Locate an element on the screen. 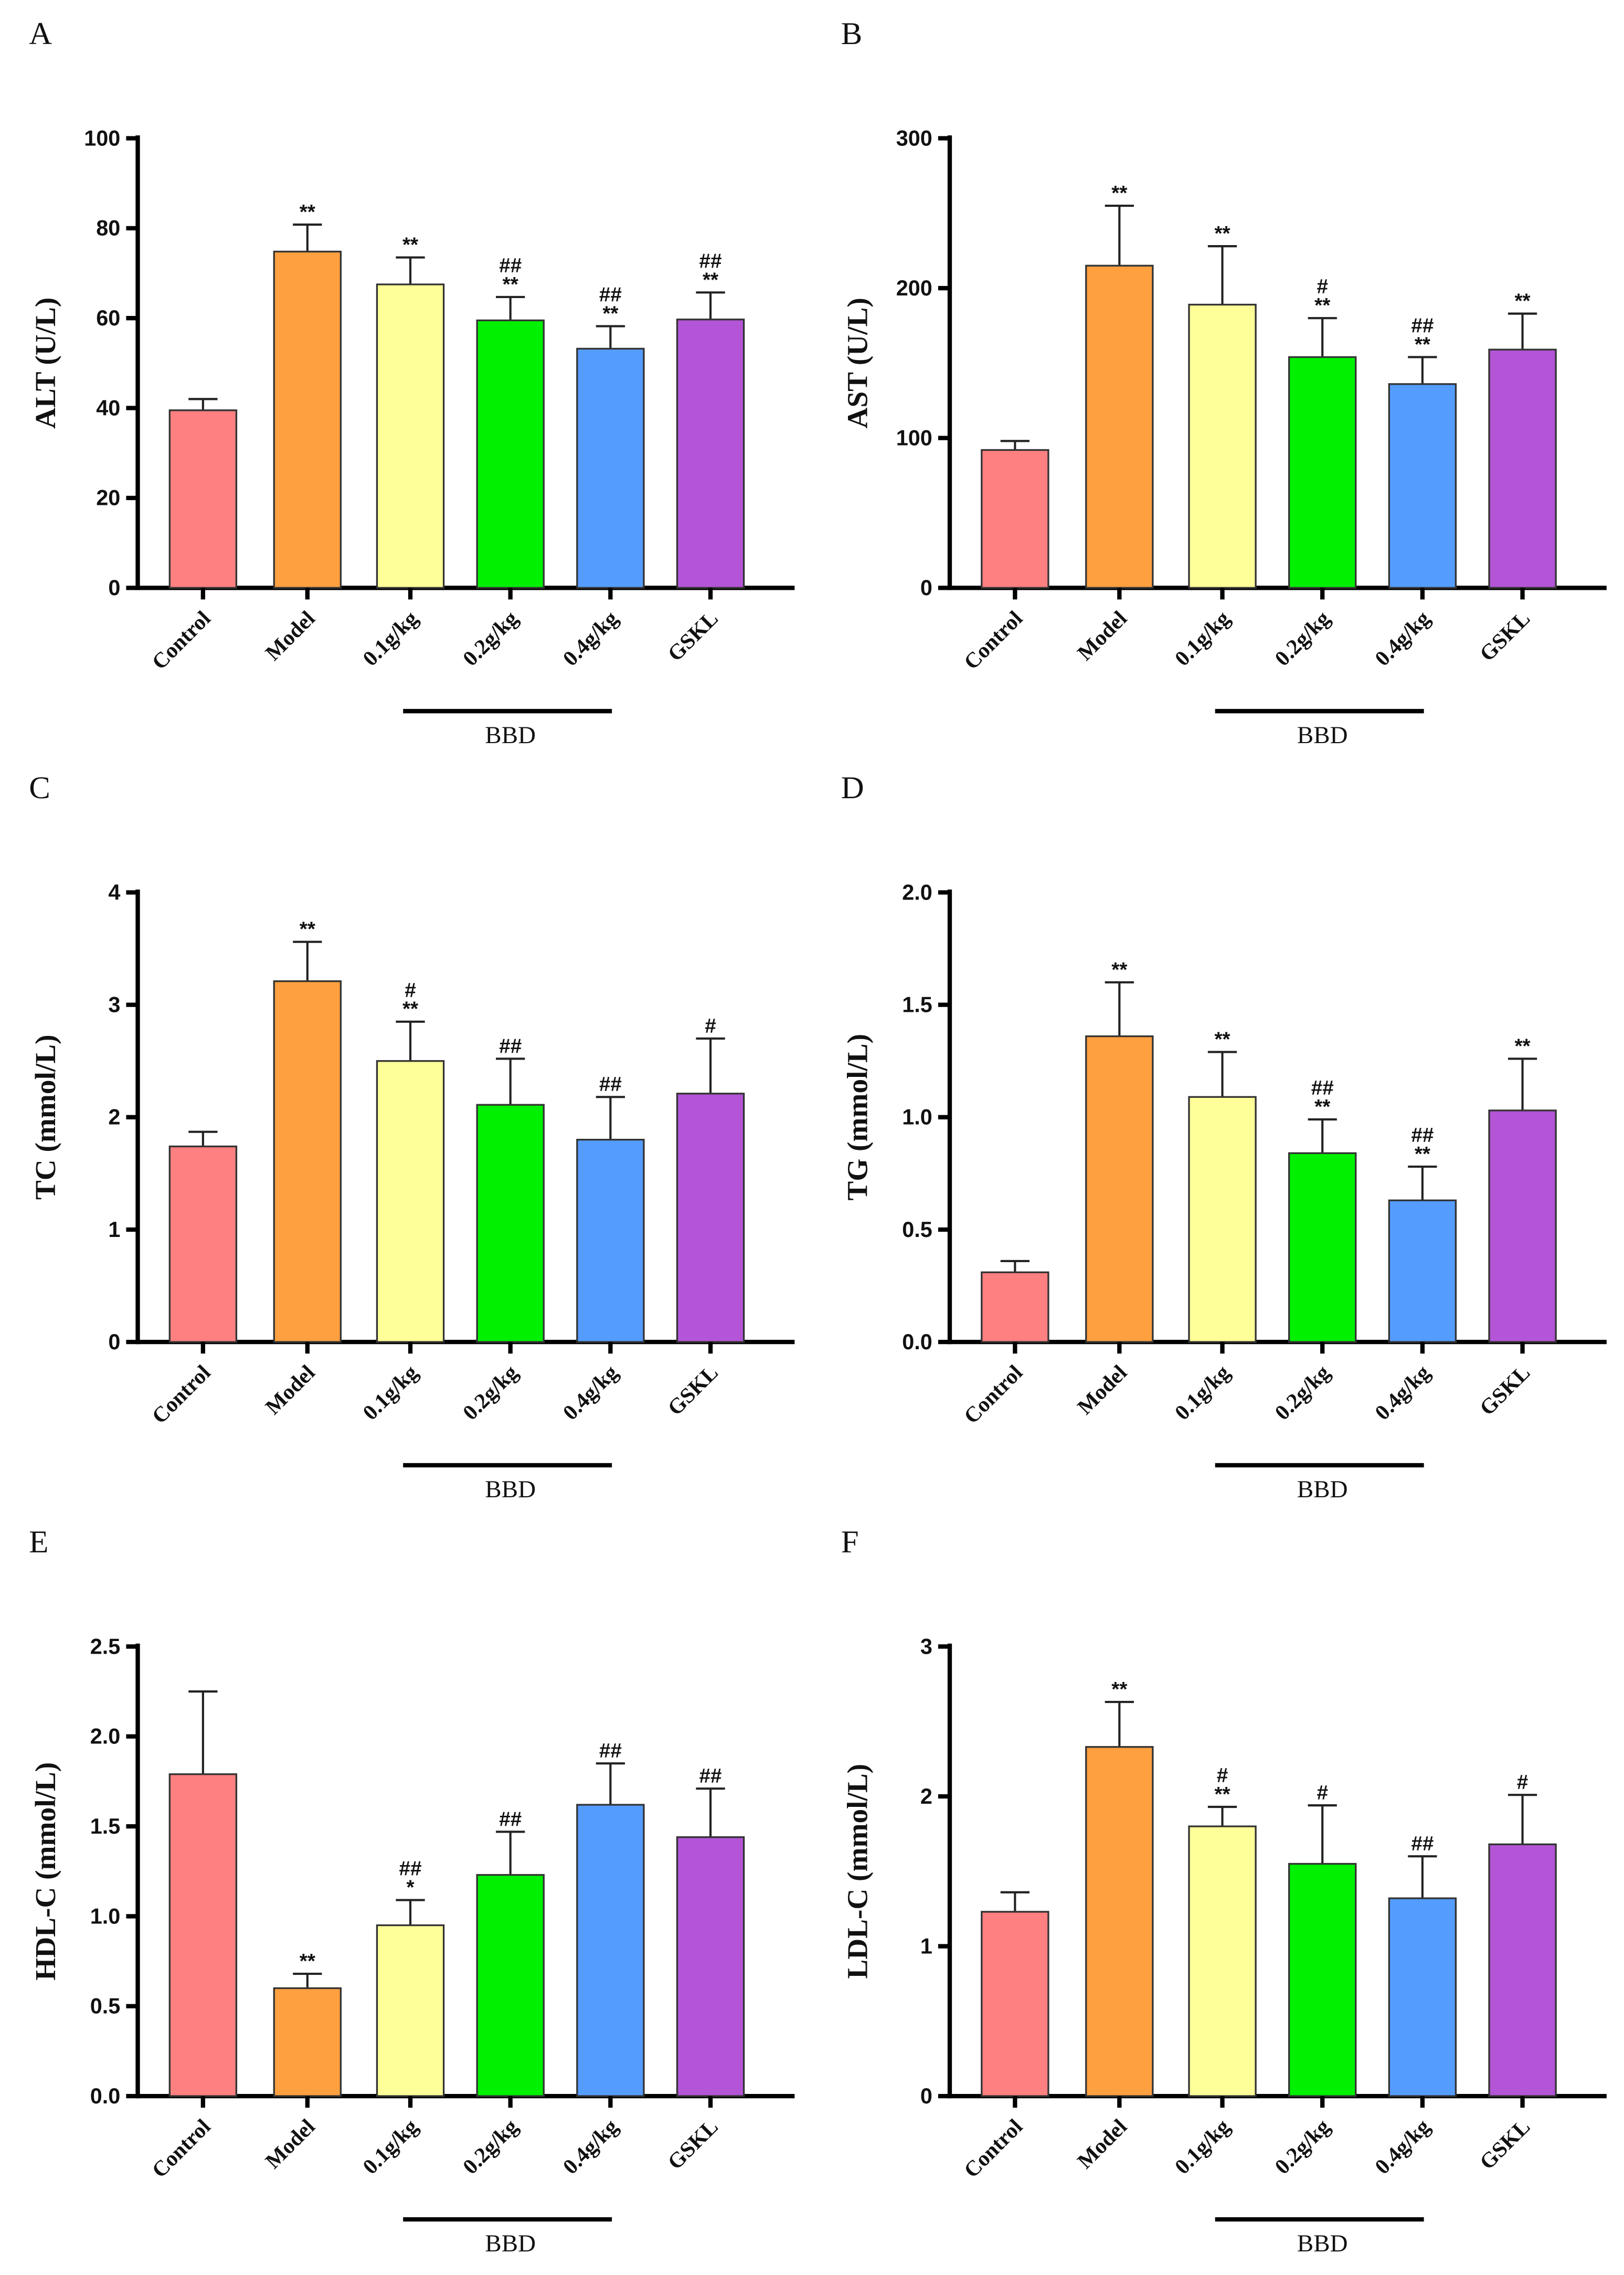 This screenshot has height=2275, width=1624. panel-label: A is located at coordinates (40, 33).